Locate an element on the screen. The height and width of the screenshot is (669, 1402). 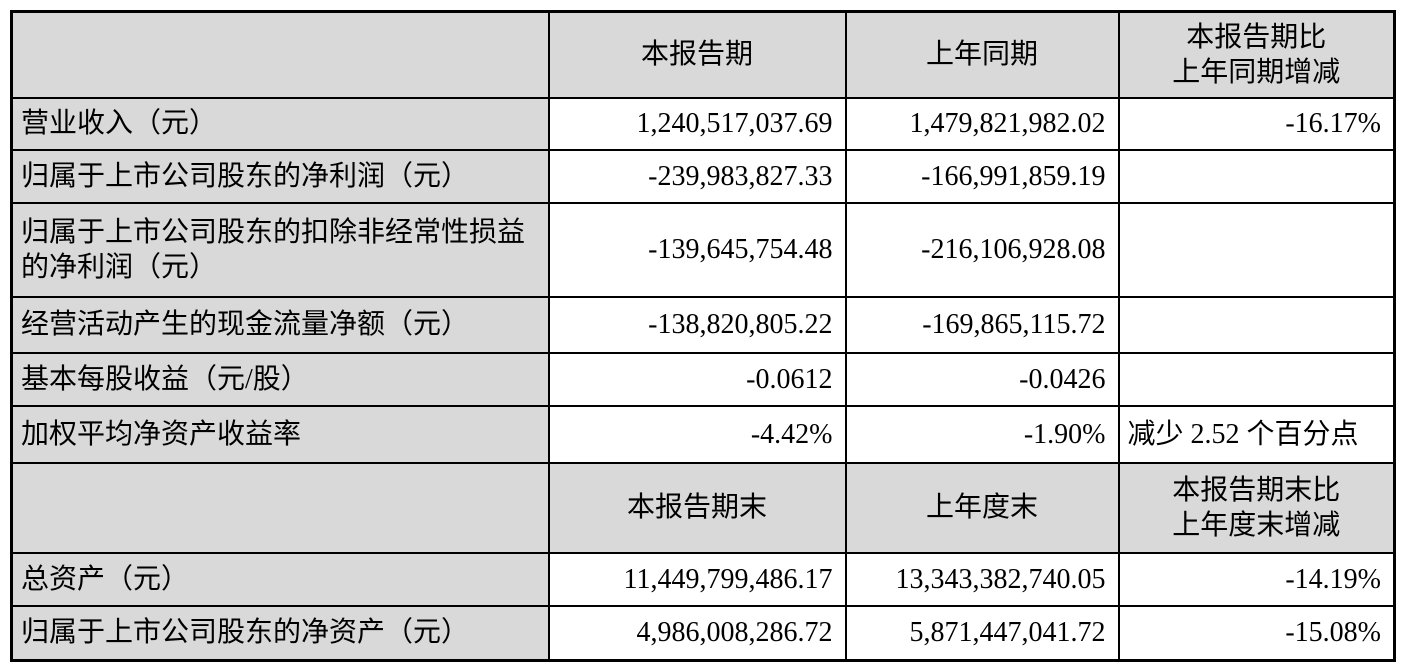
value-change: -14.19% is located at coordinates (1256, 579).